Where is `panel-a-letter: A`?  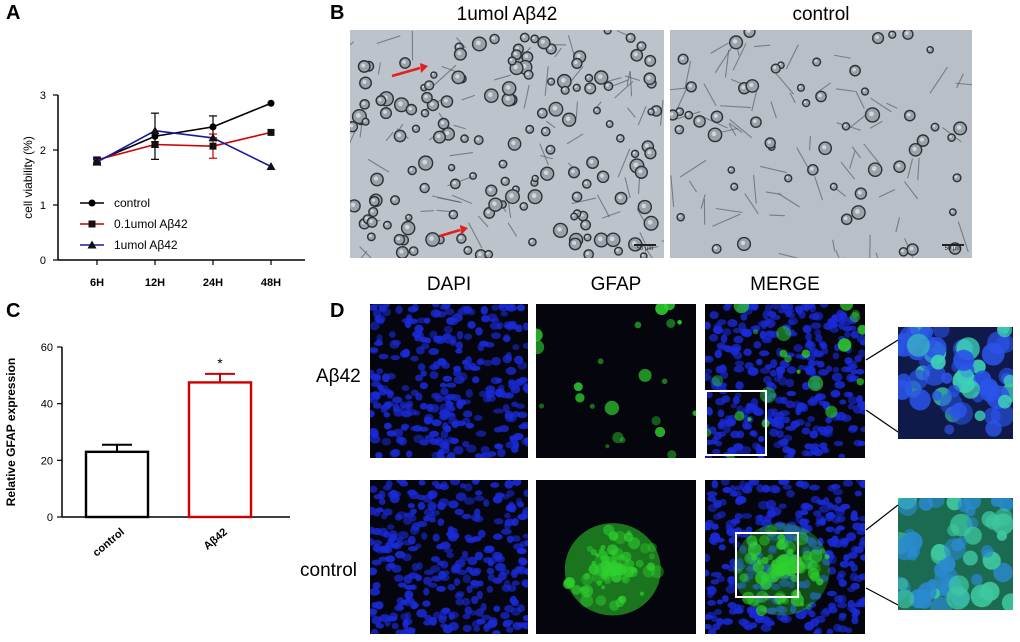 panel-a-letter: A is located at coordinates (13, 13).